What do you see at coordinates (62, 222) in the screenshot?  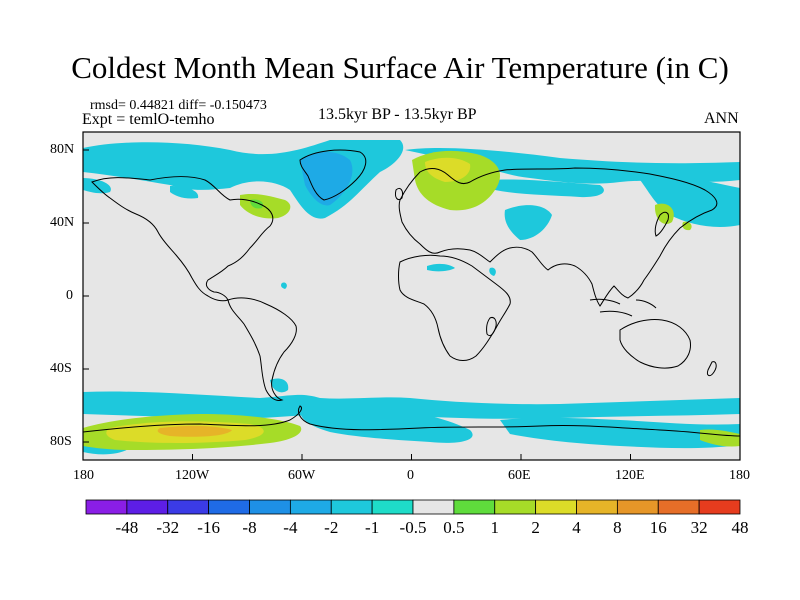 I see `lat-tick-40n: 40N` at bounding box center [62, 222].